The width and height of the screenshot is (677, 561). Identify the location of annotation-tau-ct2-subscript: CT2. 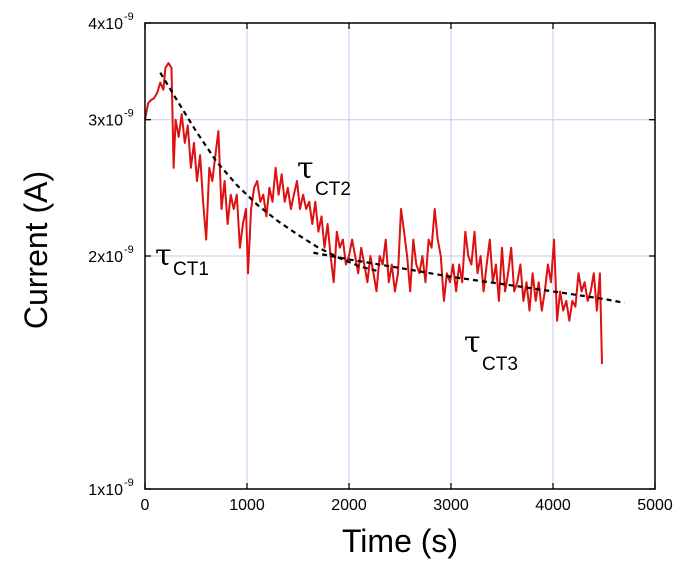
(333, 189).